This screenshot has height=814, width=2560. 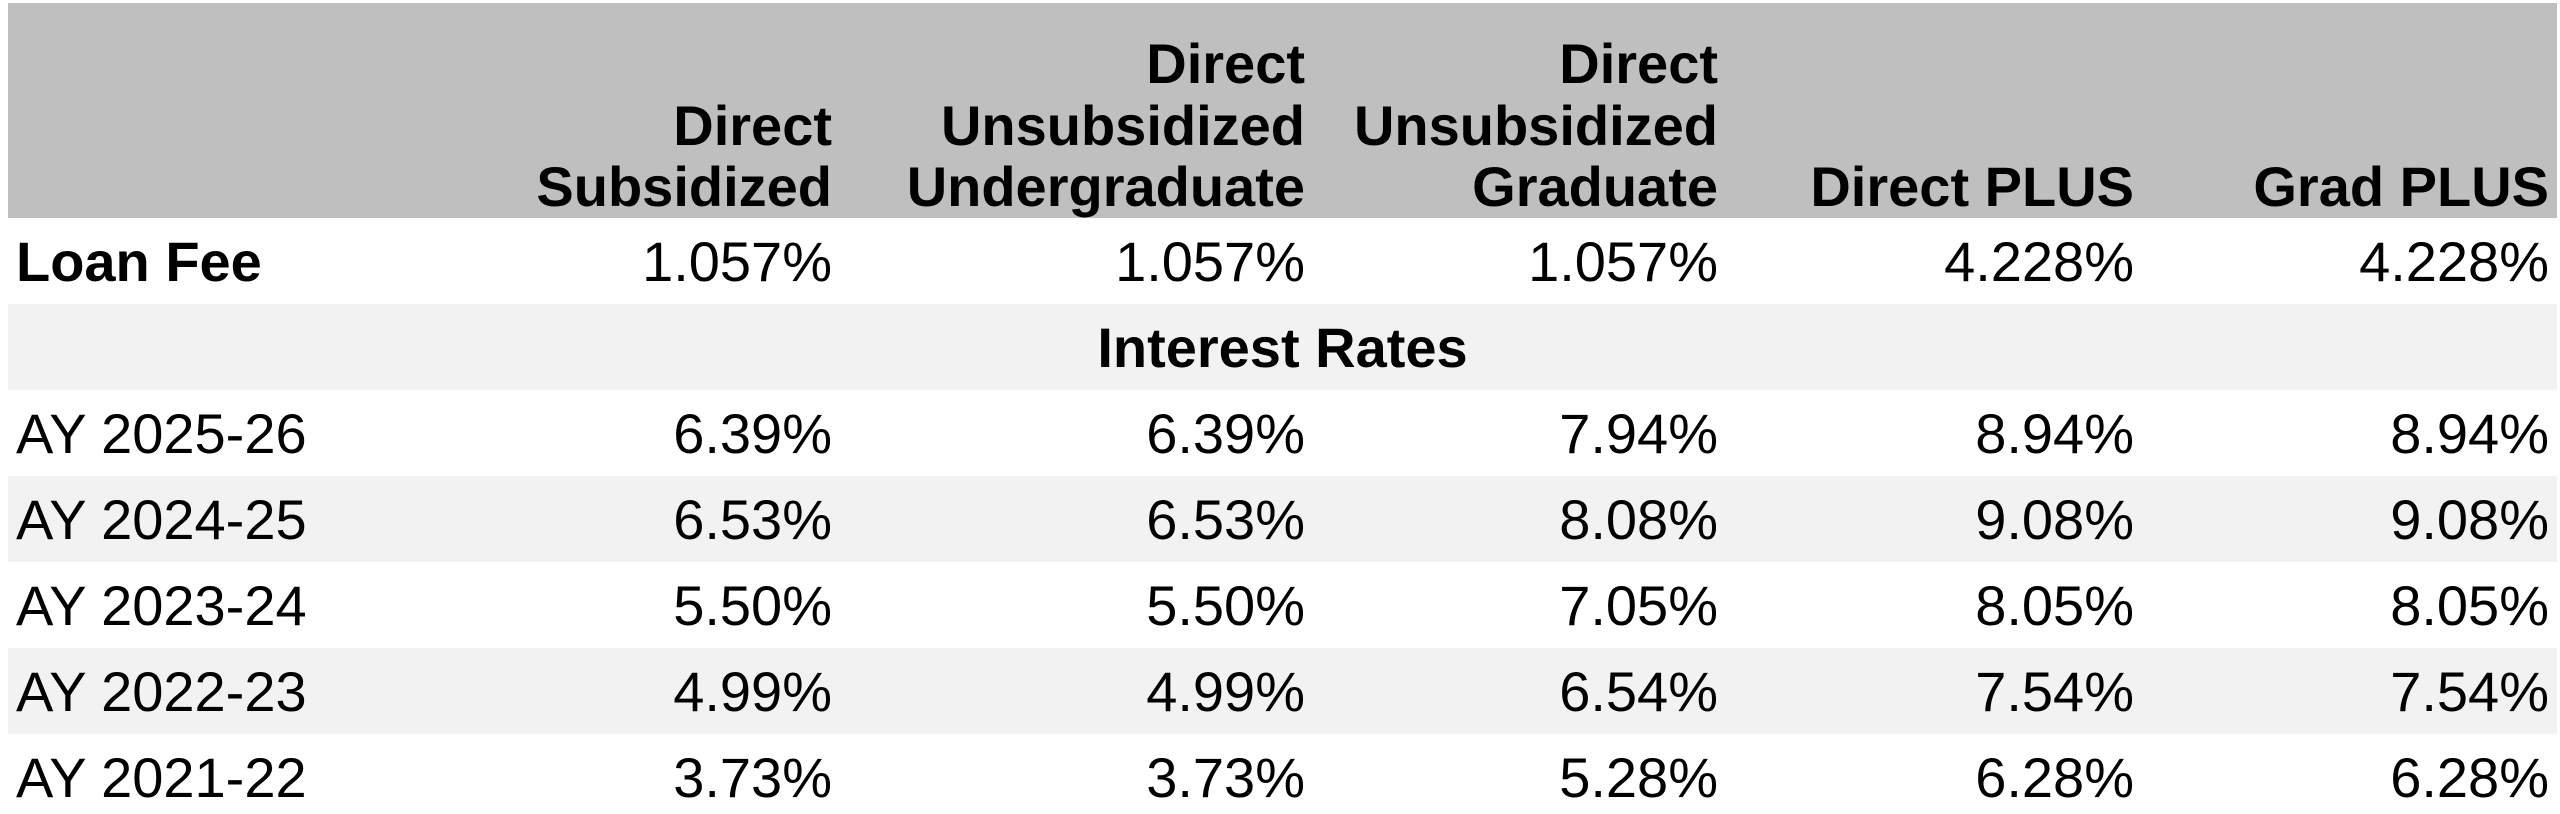 I want to click on rate-row-label: AY 2025-26, so click(x=188, y=433).